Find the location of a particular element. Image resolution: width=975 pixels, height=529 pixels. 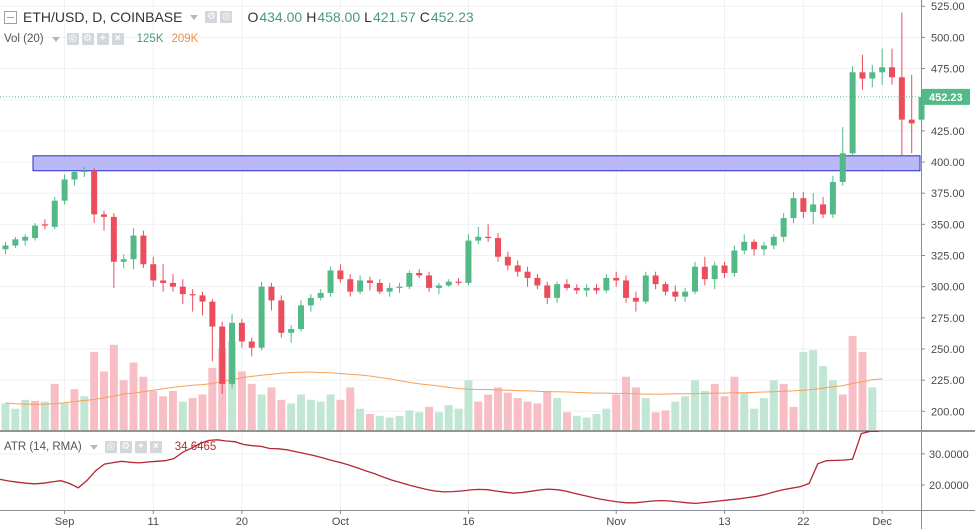

volume-moving-average-line is located at coordinates (444, 388).